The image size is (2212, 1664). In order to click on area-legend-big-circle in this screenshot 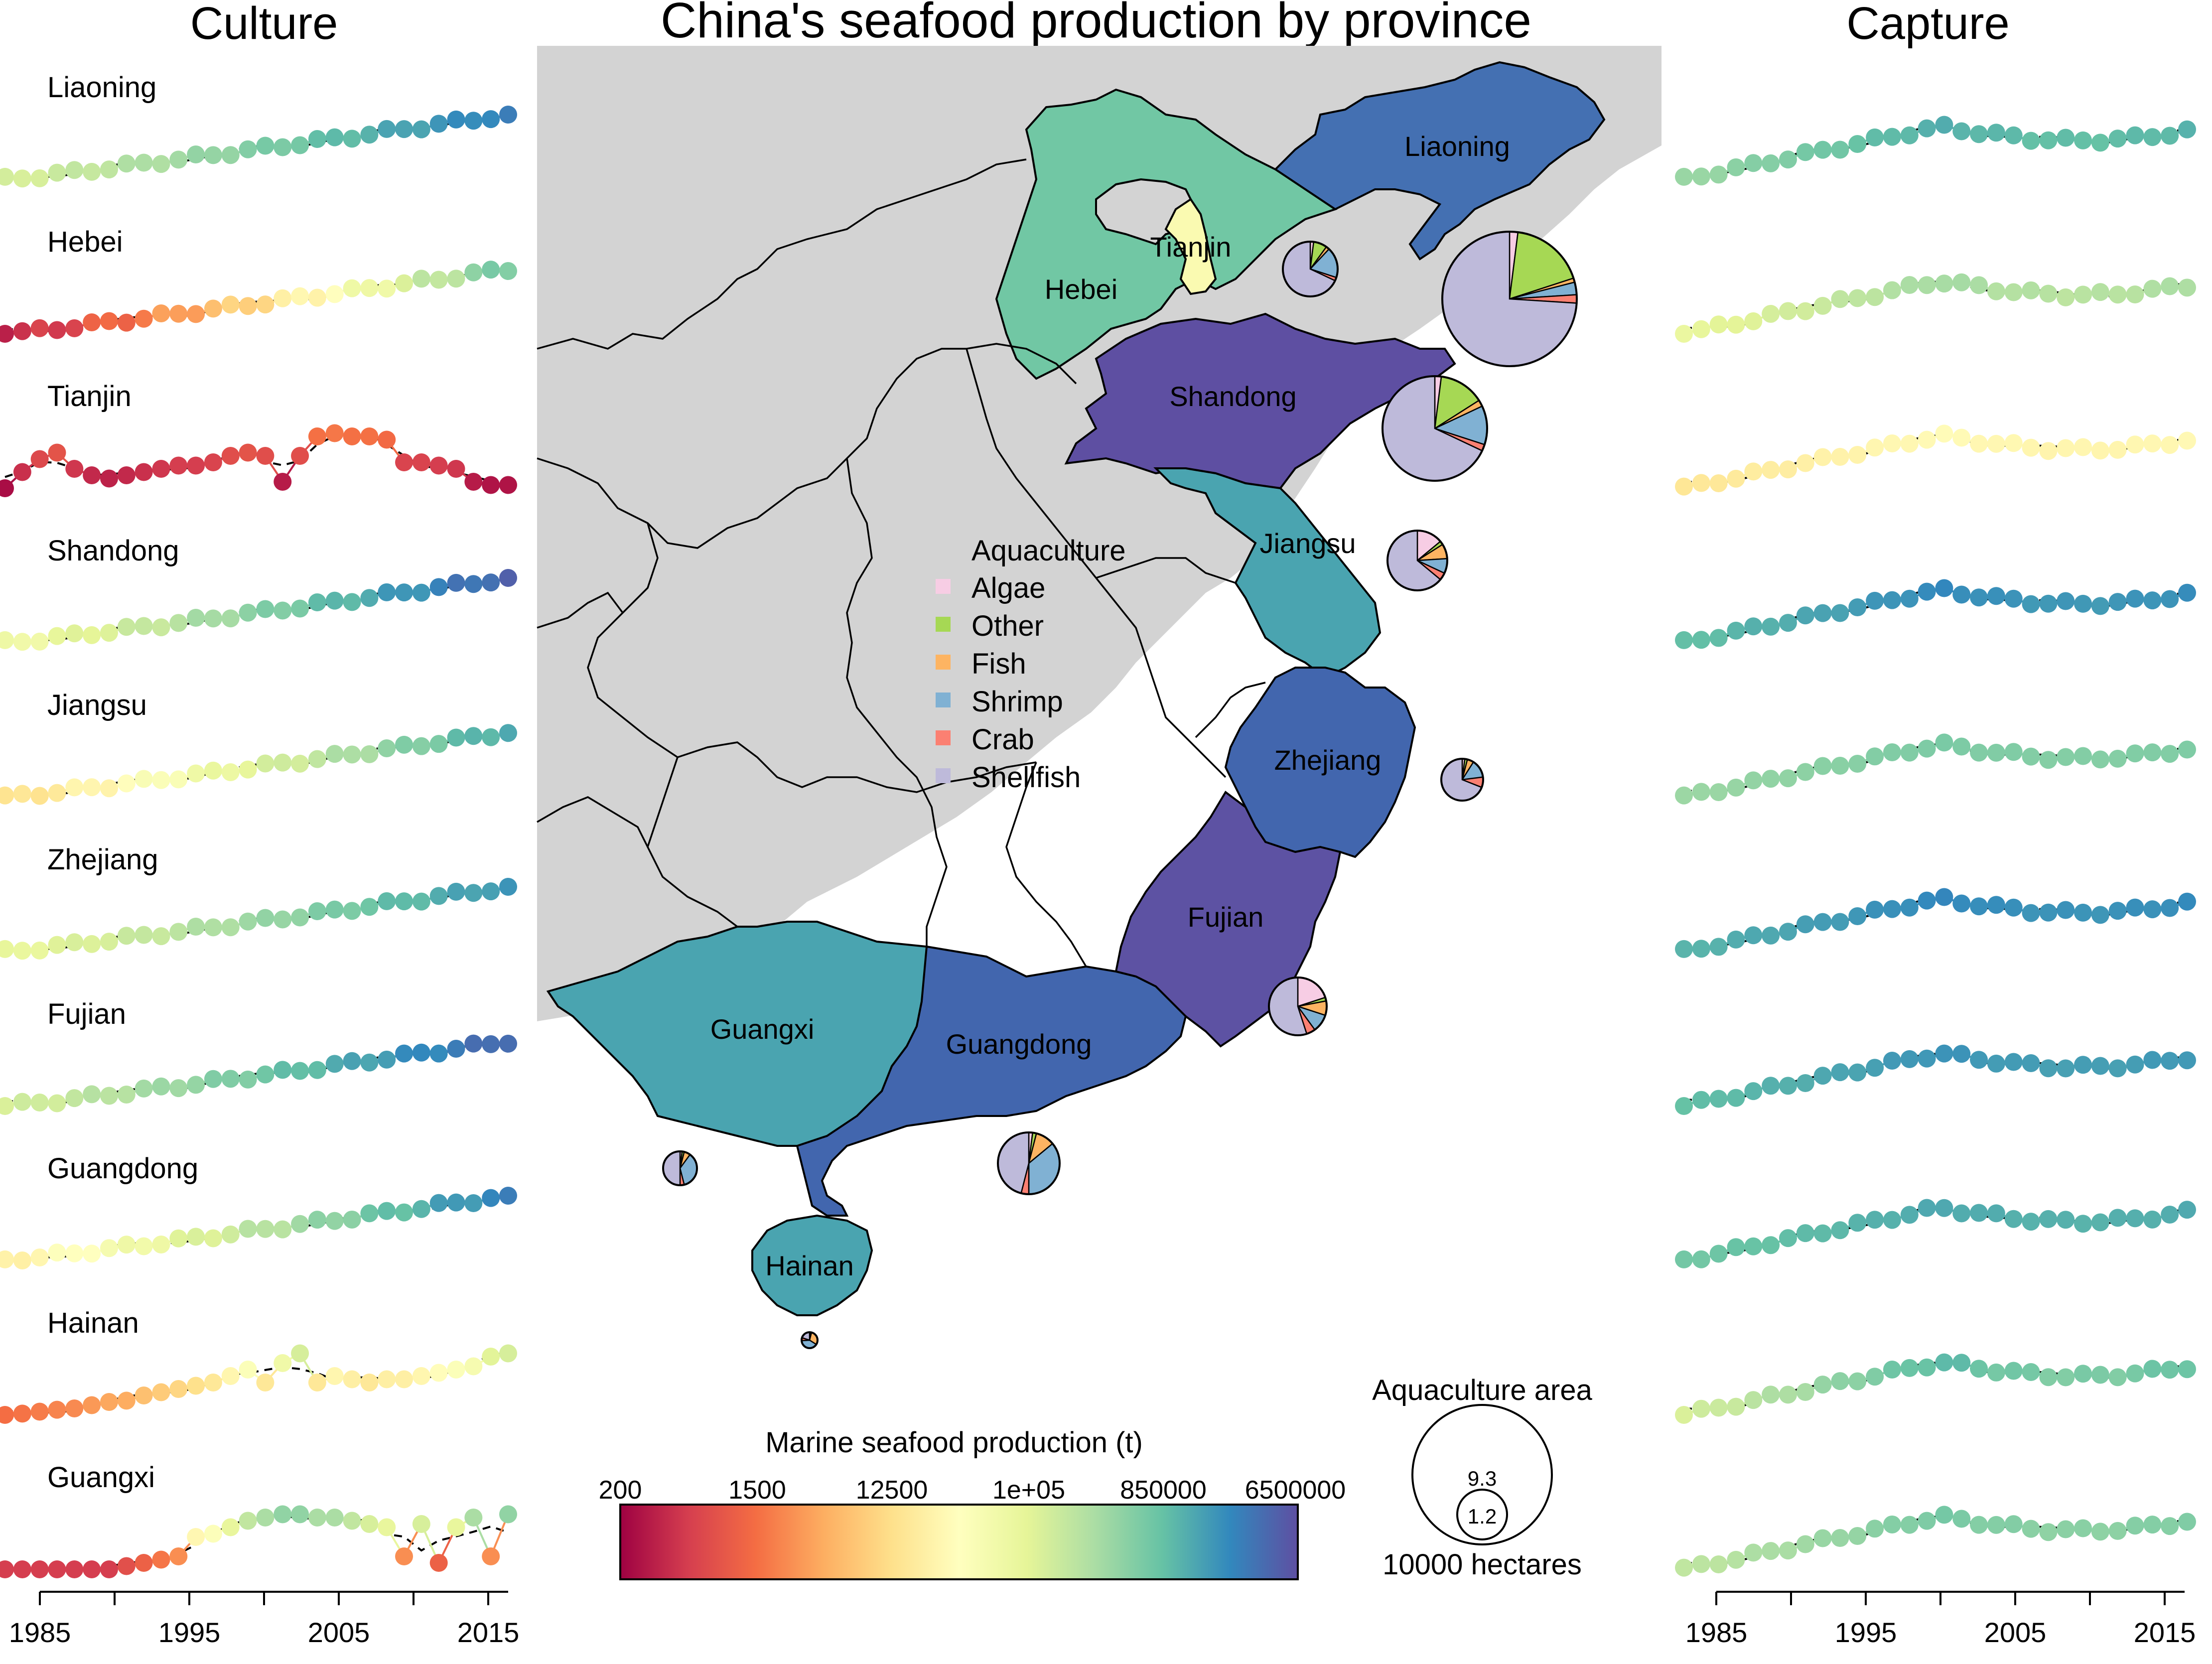, I will do `click(1482, 1474)`.